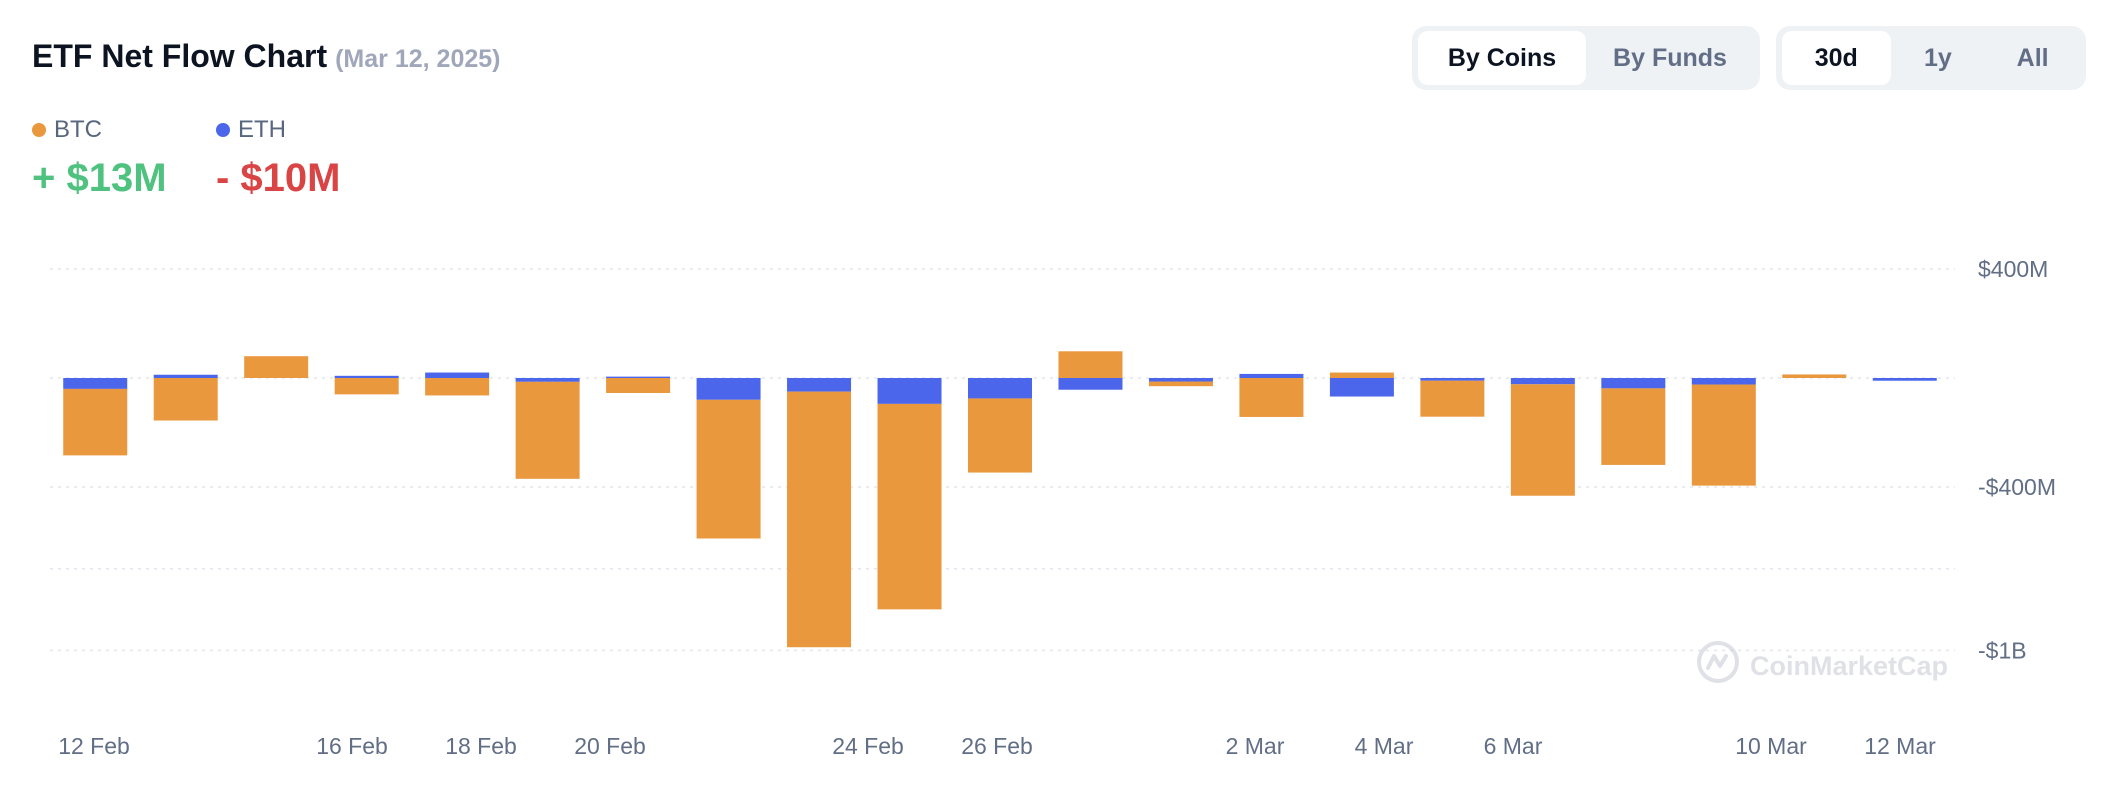 The height and width of the screenshot is (806, 2118). Describe the element at coordinates (1771, 746) in the screenshot. I see `x-tick-label: 10 Mar` at that location.